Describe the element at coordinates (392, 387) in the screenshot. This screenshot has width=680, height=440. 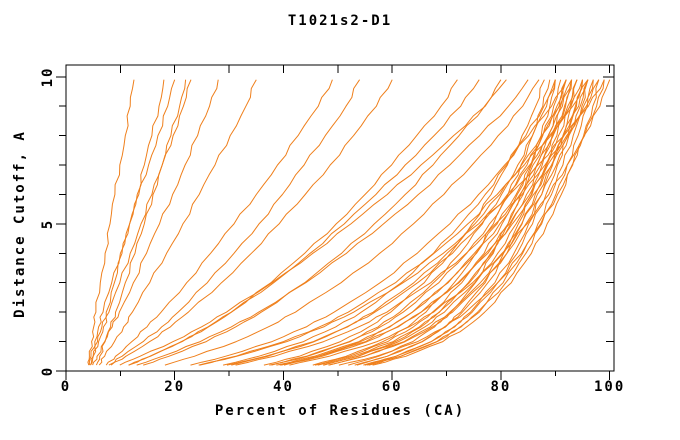
I see `x-tick-label: 60` at that location.